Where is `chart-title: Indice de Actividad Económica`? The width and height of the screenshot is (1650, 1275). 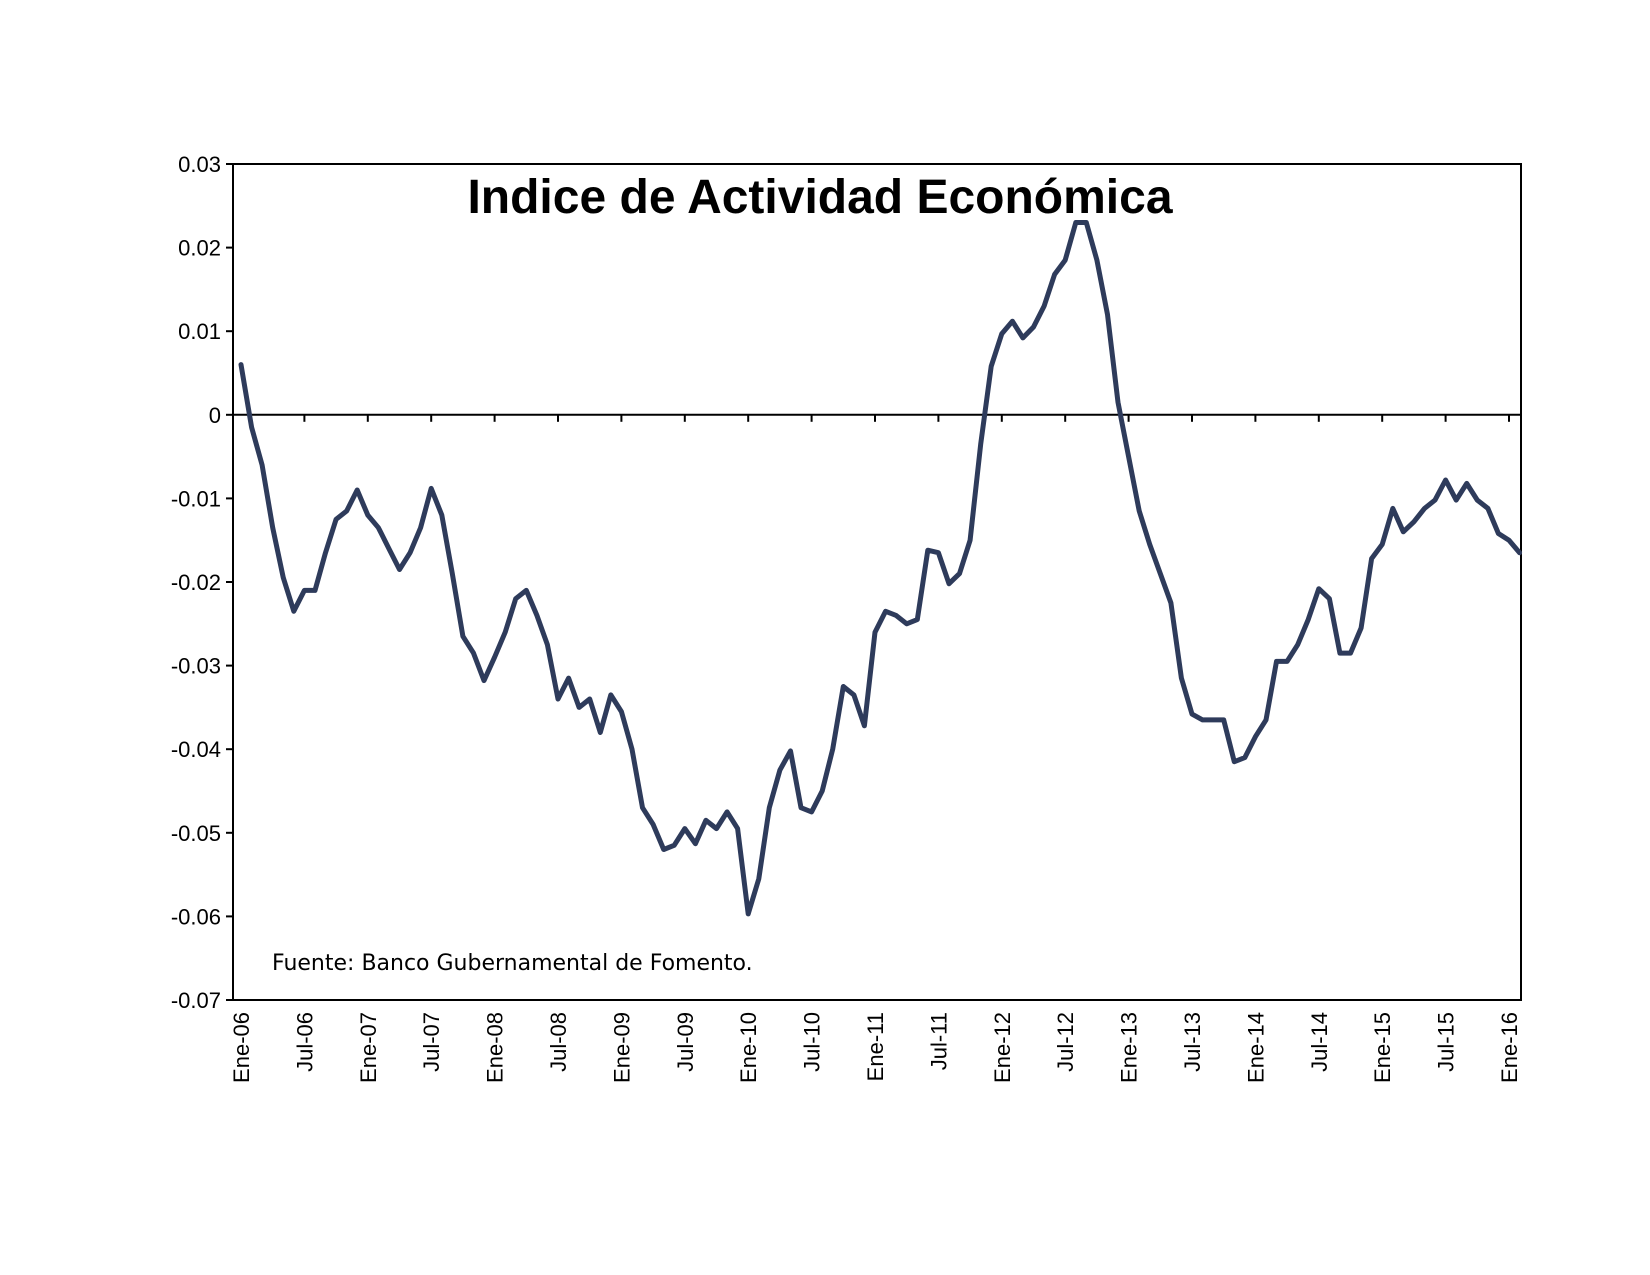 chart-title: Indice de Actividad Económica is located at coordinates (819, 197).